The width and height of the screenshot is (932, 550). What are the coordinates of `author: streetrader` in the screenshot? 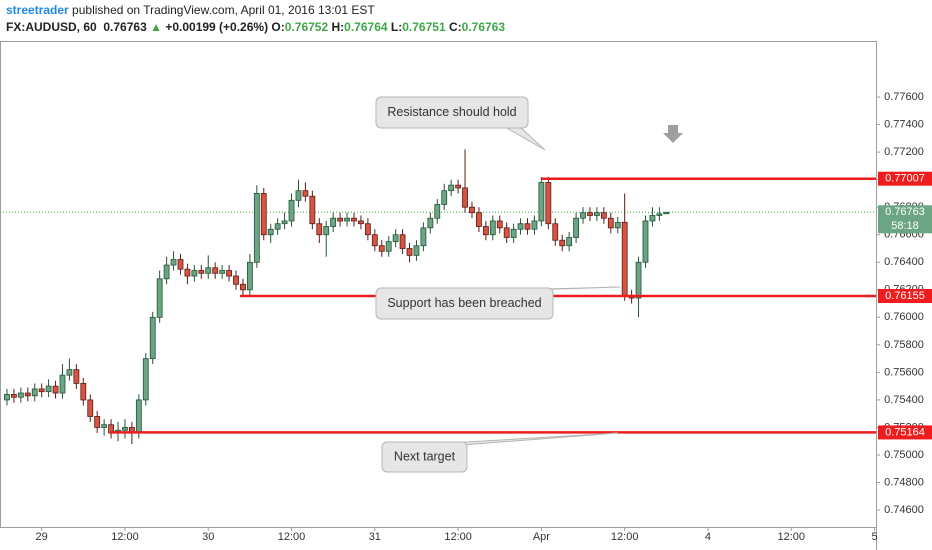 It's located at (37, 10).